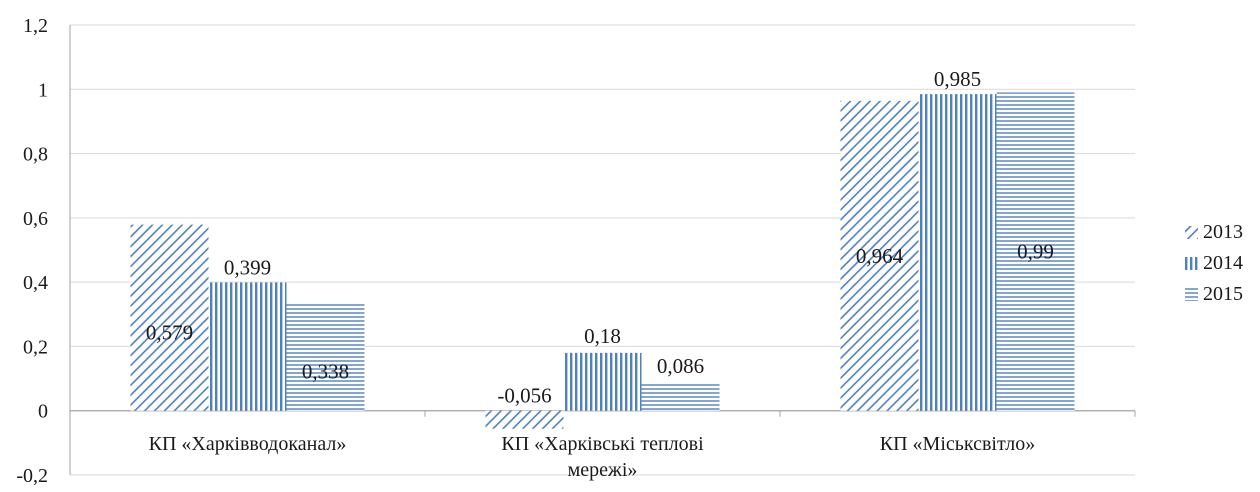 Image resolution: width=1260 pixels, height=492 pixels. I want to click on x-tick-label: КП «Харківводоканал», so click(248, 444).